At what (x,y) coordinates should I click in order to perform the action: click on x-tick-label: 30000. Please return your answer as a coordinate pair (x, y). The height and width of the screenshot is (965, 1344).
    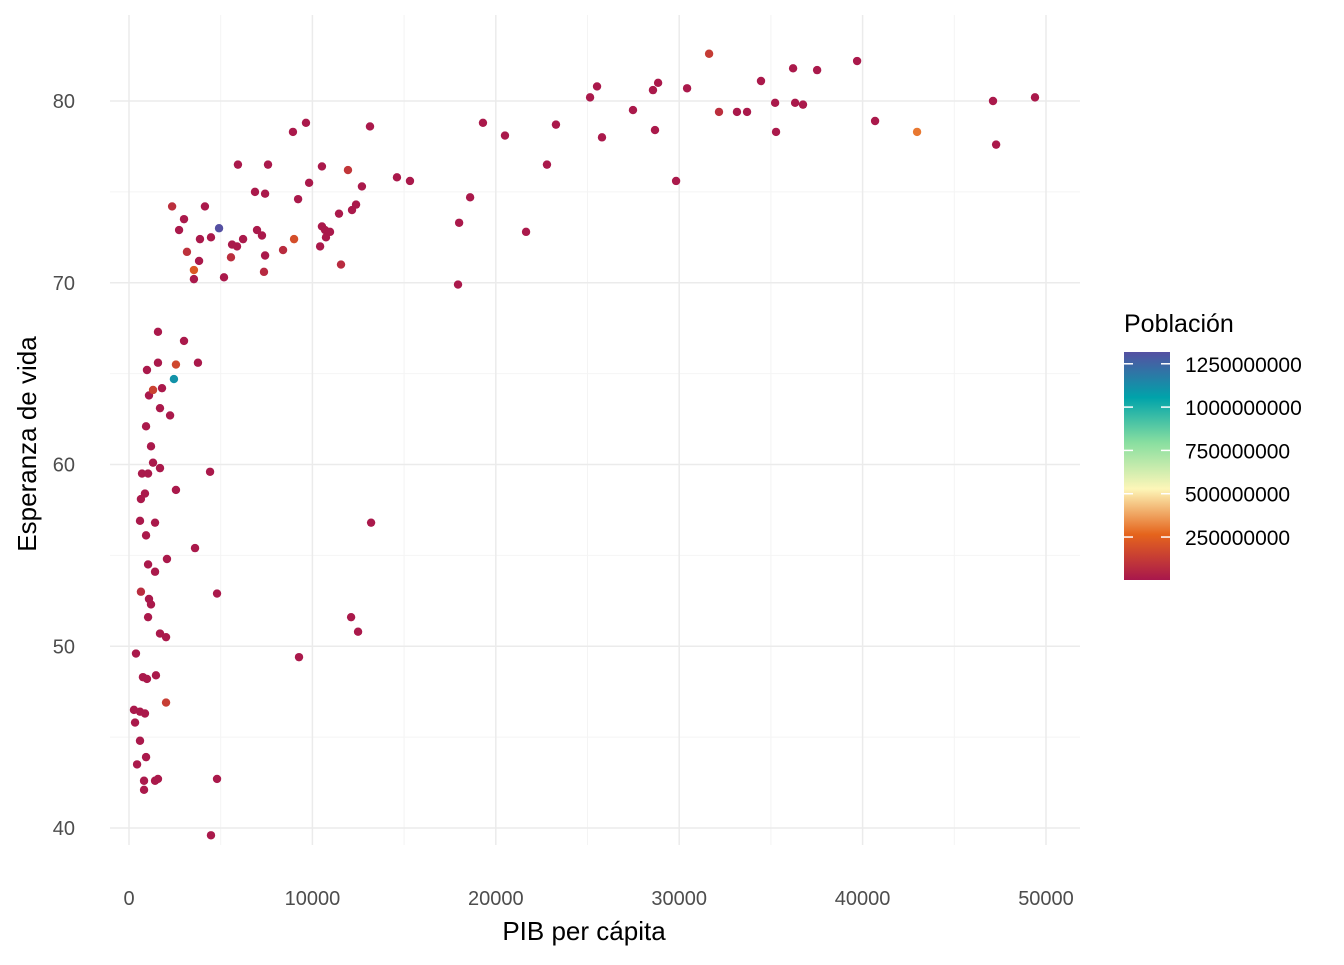
    Looking at the image, I should click on (679, 899).